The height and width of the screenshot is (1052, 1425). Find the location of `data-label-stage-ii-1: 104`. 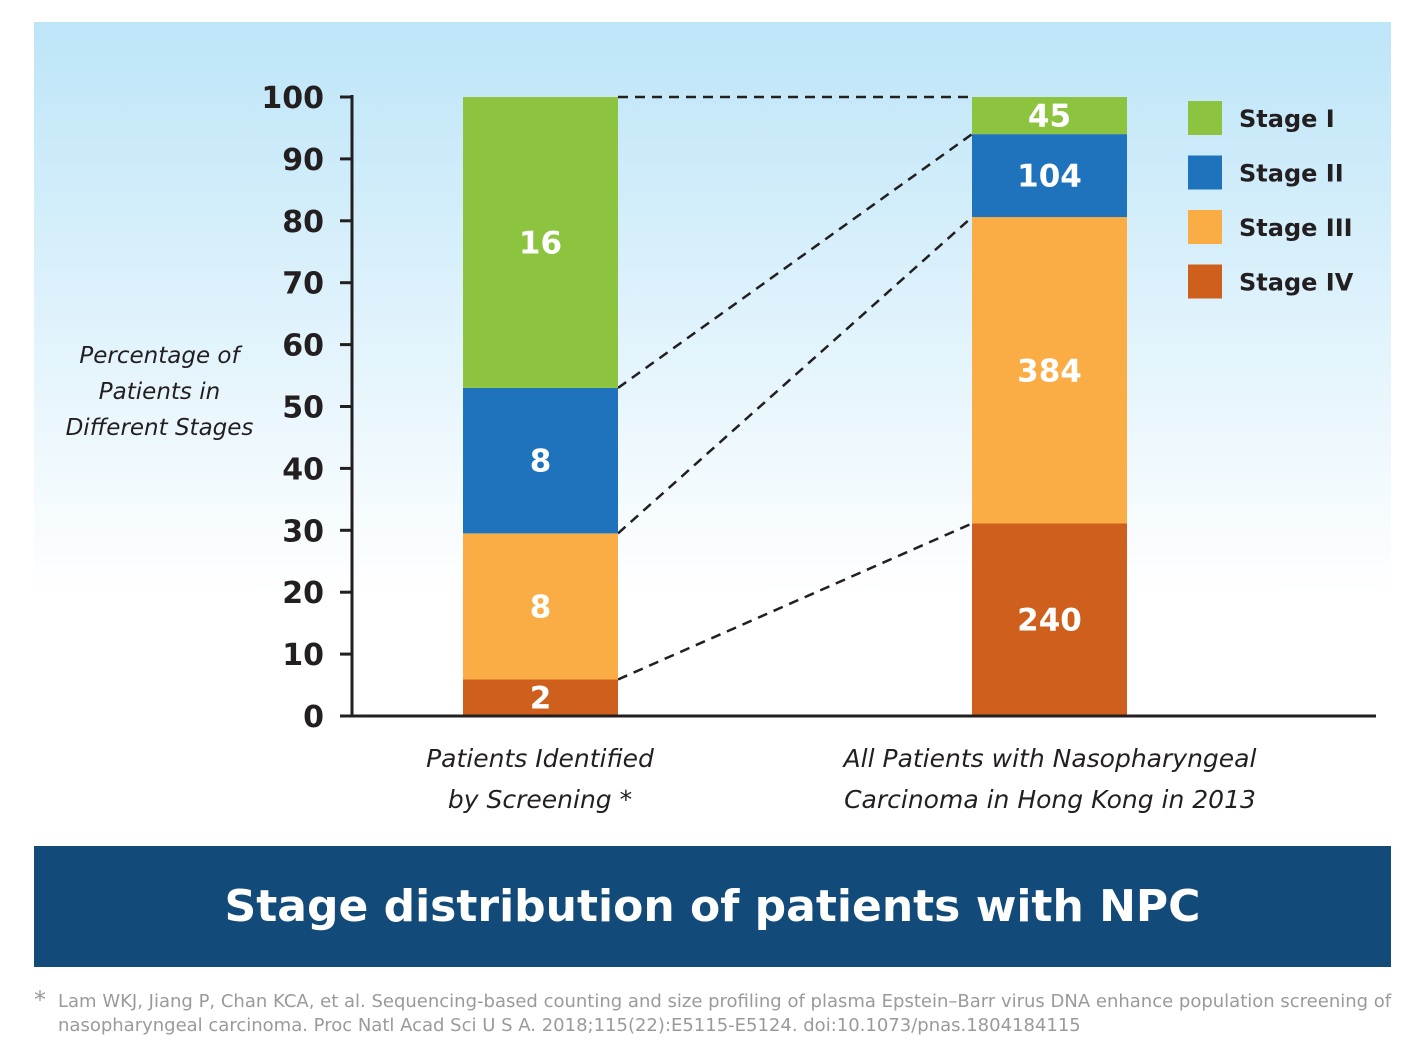

data-label-stage-ii-1: 104 is located at coordinates (1049, 177).